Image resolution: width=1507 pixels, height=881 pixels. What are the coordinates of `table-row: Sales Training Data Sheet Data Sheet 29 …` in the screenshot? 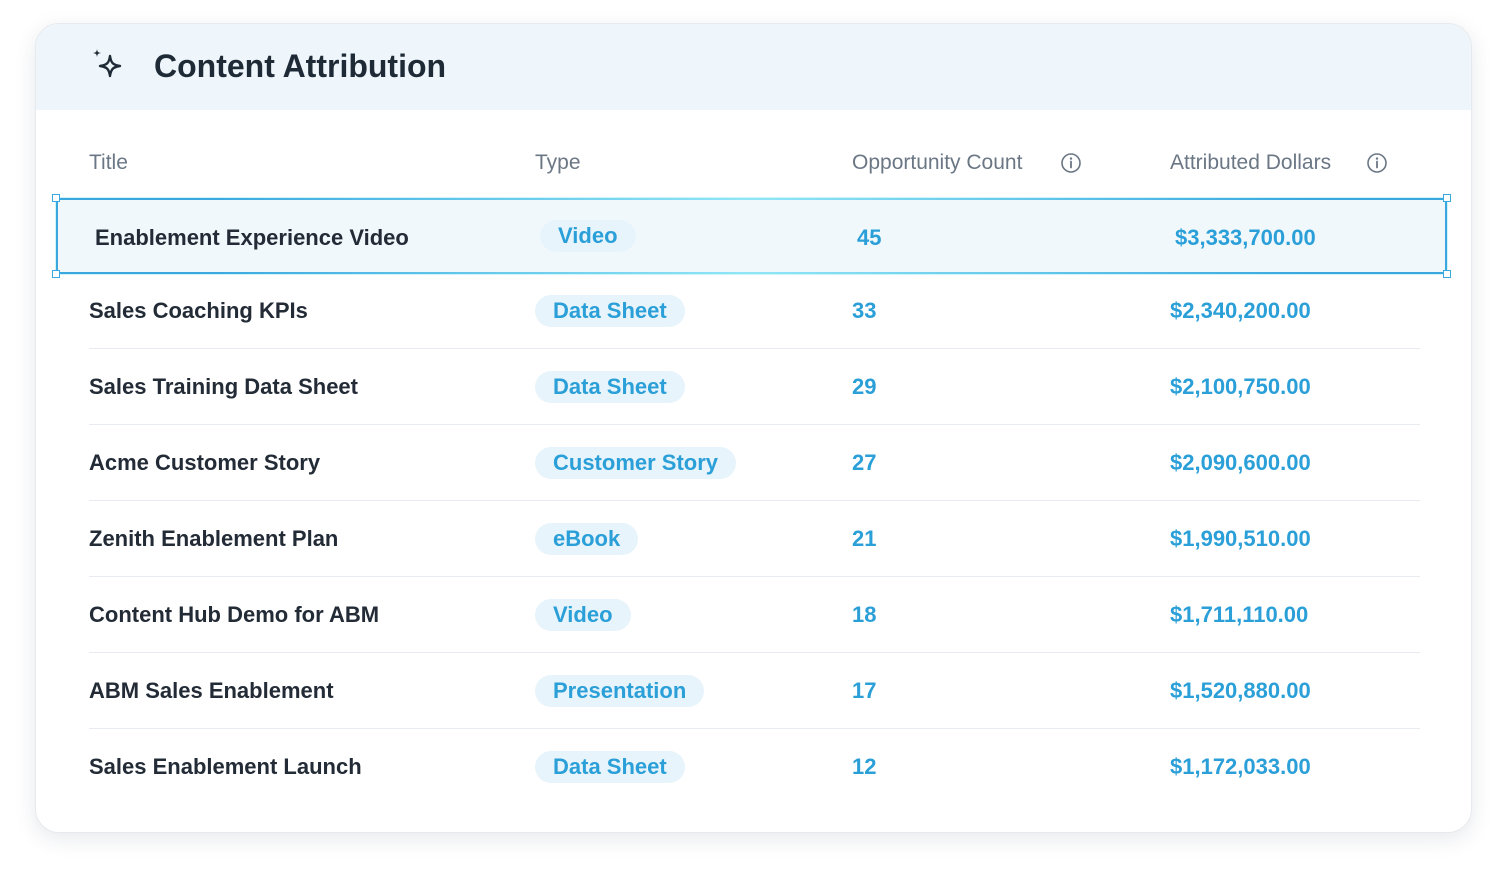 It's located at (754, 387).